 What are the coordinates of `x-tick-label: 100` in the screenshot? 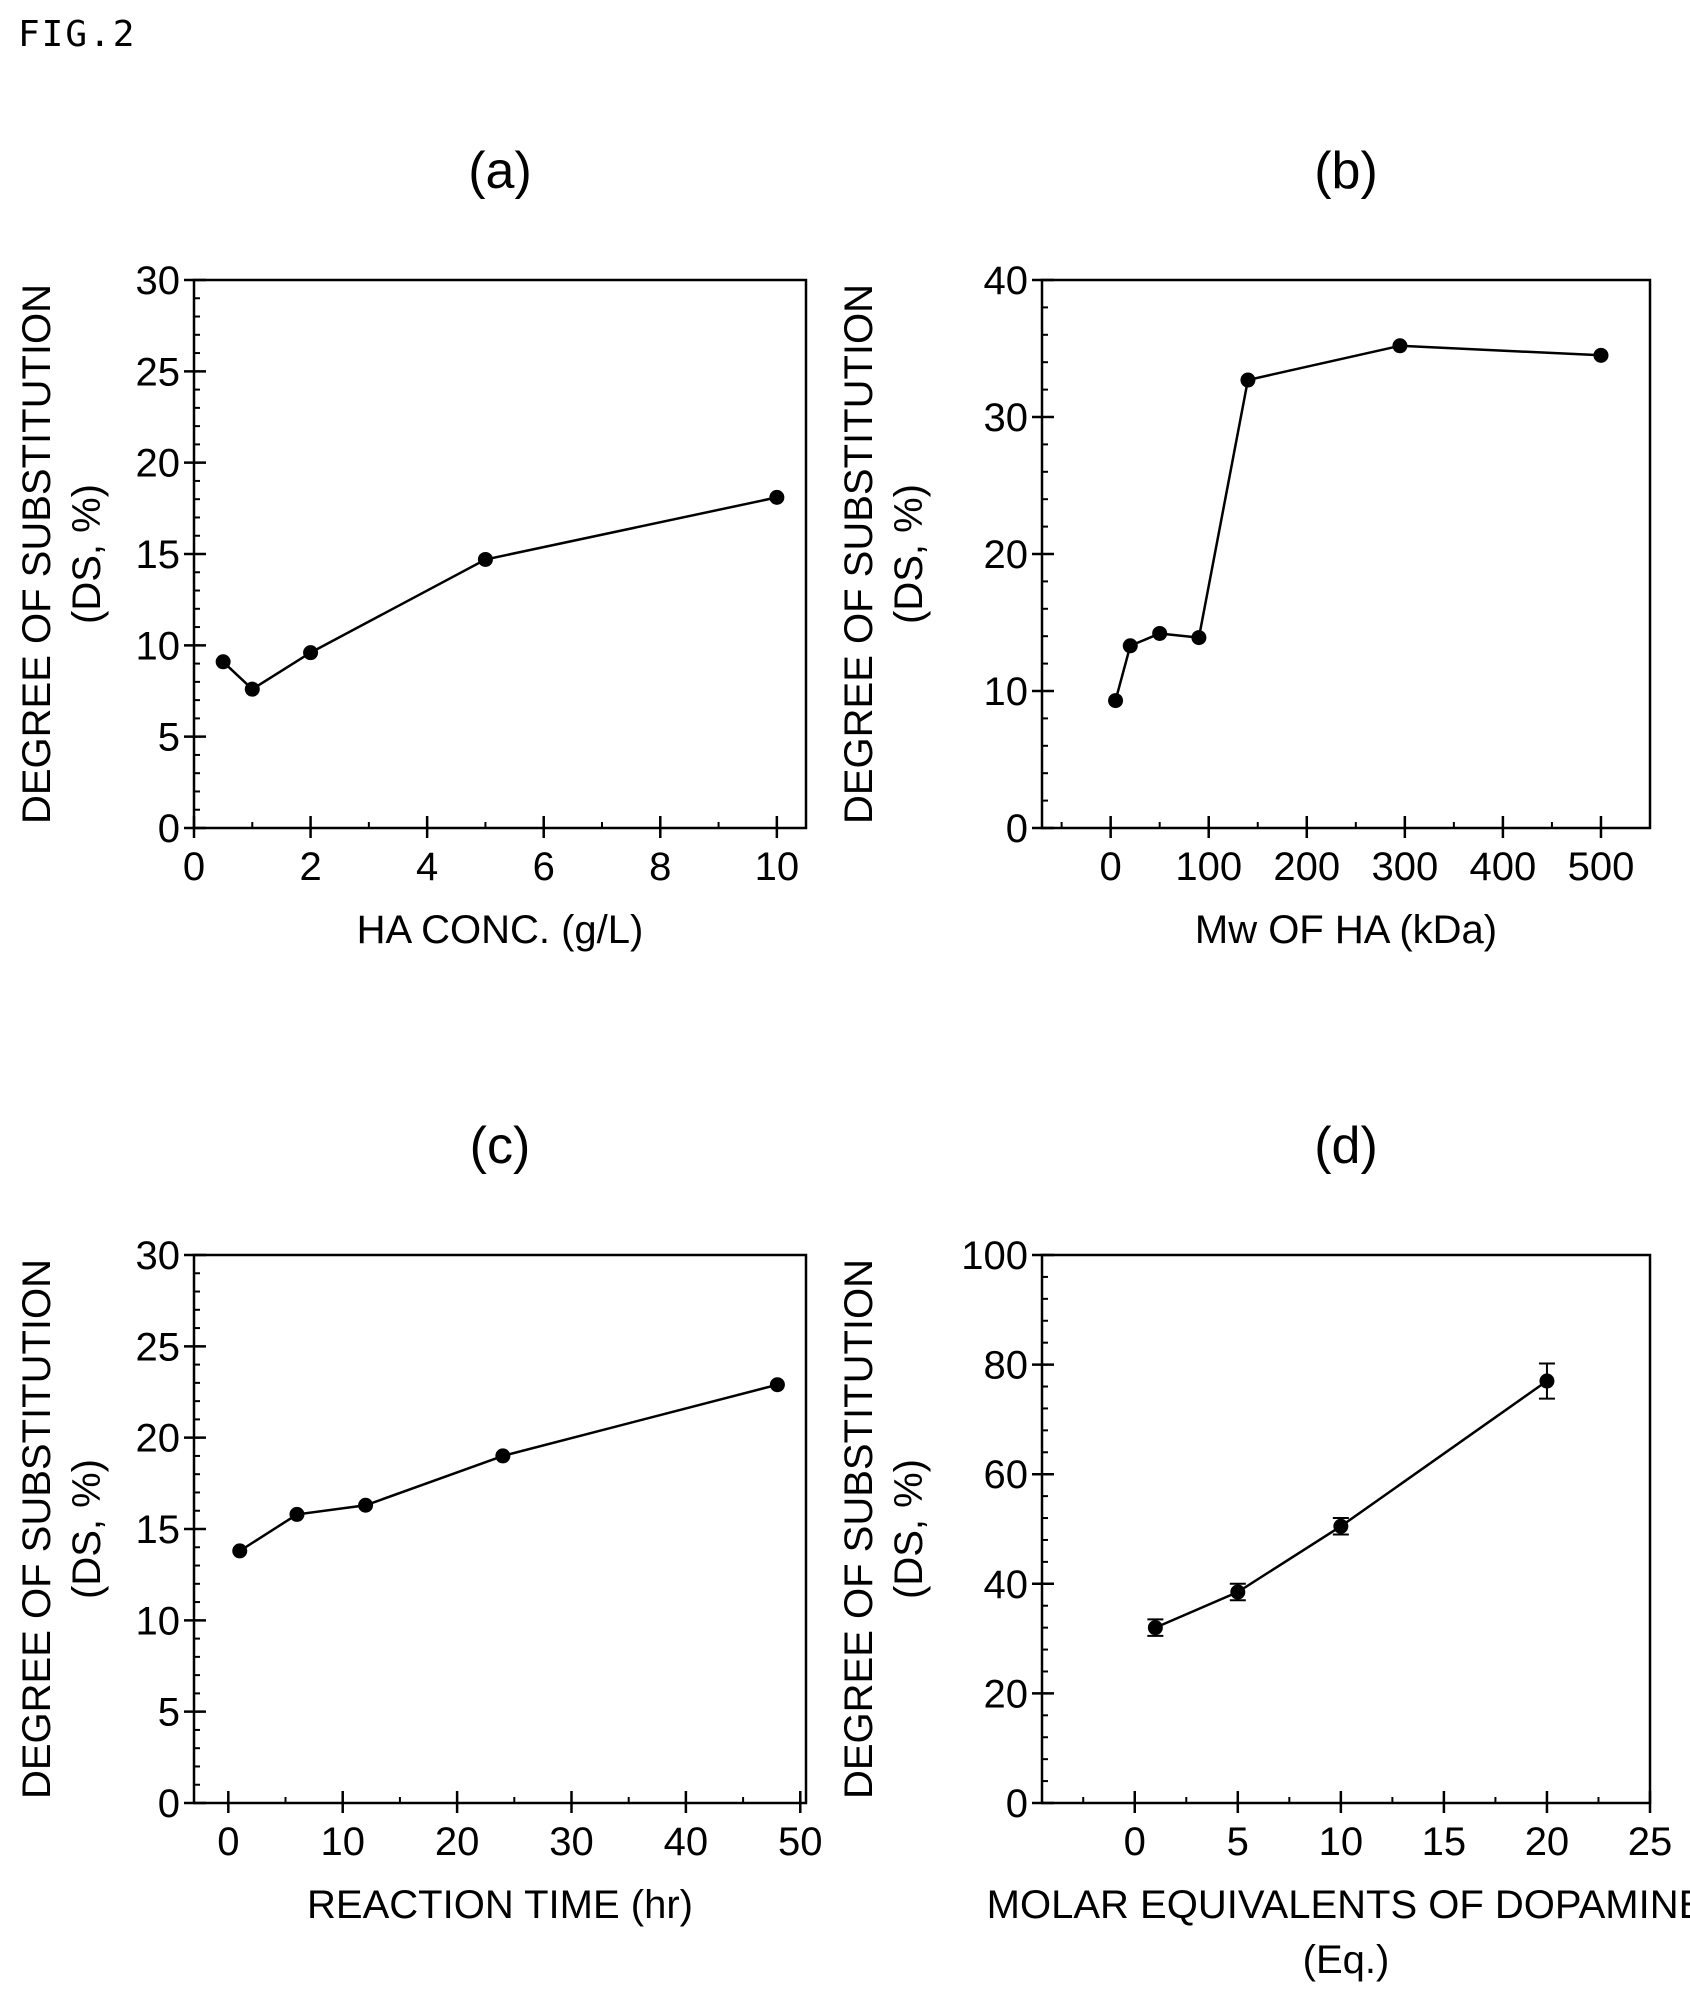 It's located at (1208, 867).